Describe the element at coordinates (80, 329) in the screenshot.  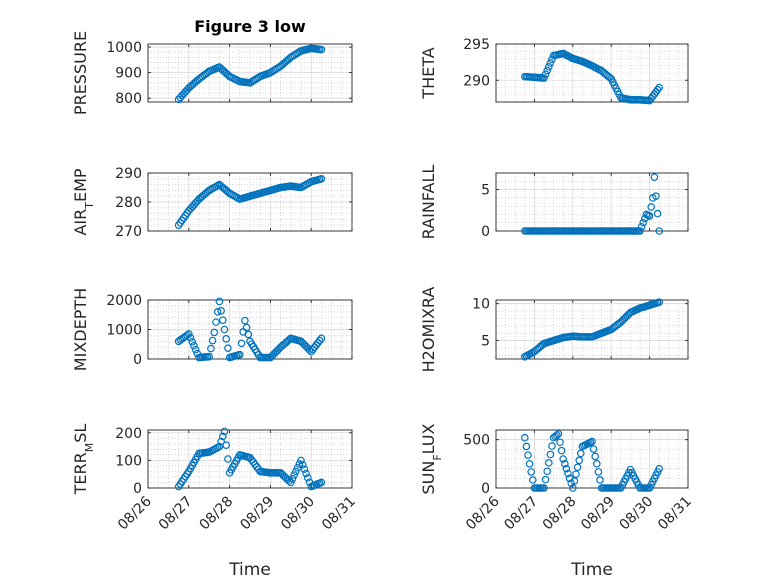
I see `y-axis-label: MIXDEPTH` at that location.